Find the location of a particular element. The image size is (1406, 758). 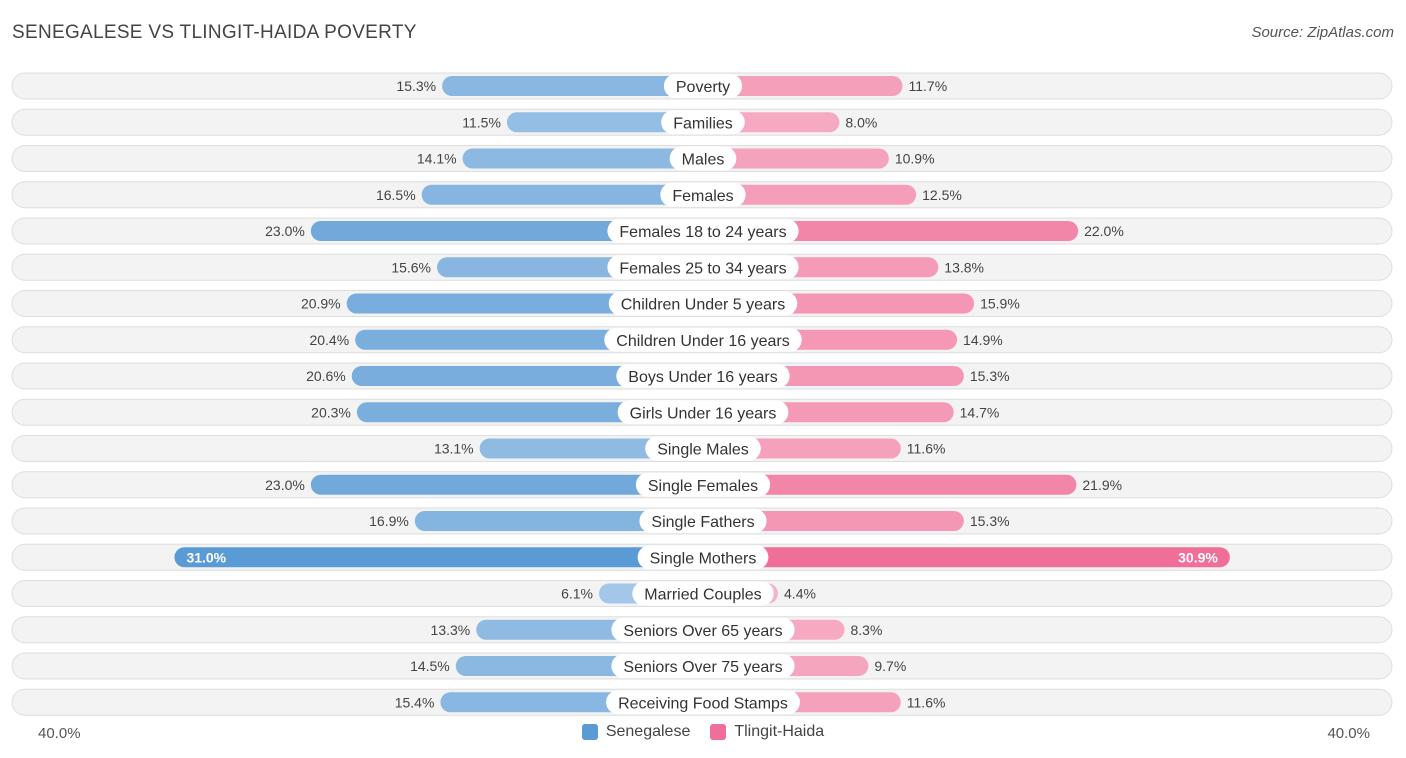

value-label-tlingit-haida: 4.4% is located at coordinates (800, 594).